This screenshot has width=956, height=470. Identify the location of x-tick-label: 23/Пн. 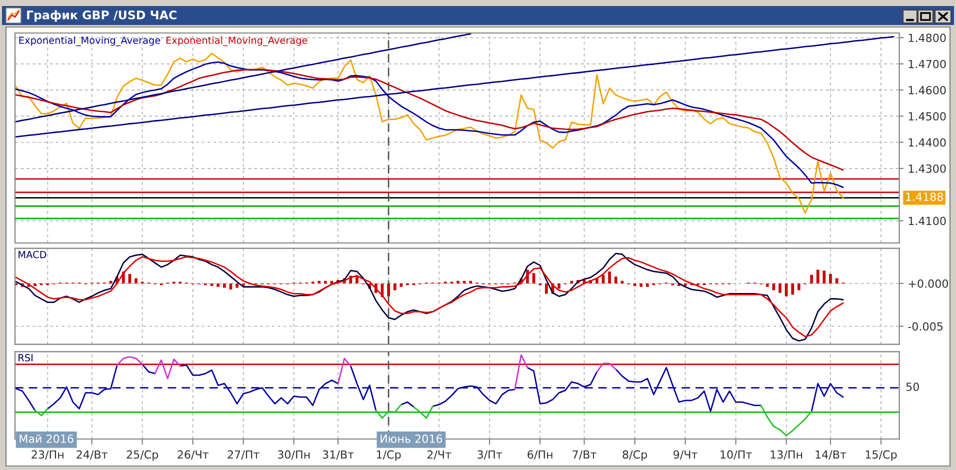
(48, 455).